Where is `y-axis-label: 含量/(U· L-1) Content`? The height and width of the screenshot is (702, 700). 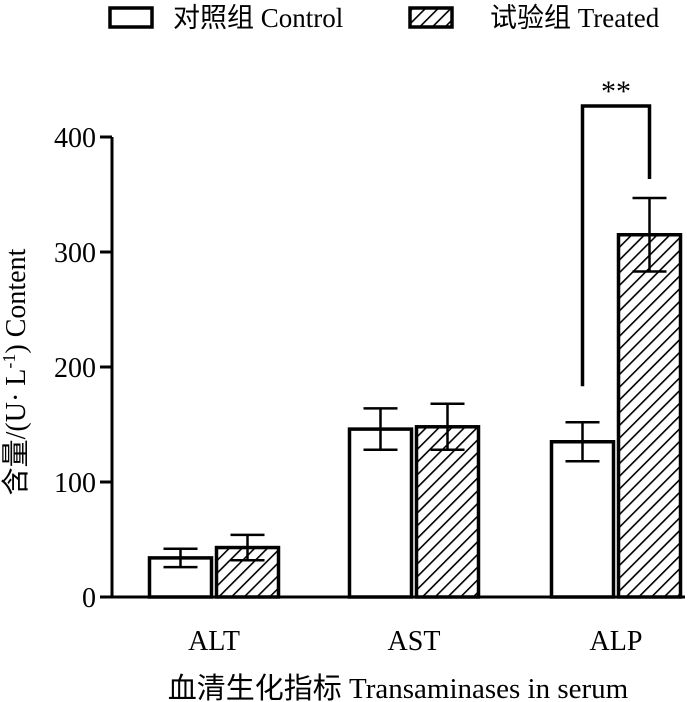
y-axis-label: 含量/(U· L-1) Content is located at coordinates (16, 371).